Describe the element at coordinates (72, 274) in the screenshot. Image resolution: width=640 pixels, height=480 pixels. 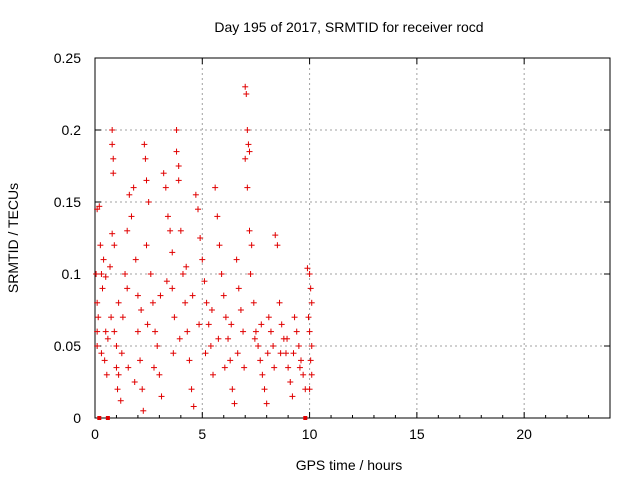
I see `y-tick-label: 0.1` at that location.